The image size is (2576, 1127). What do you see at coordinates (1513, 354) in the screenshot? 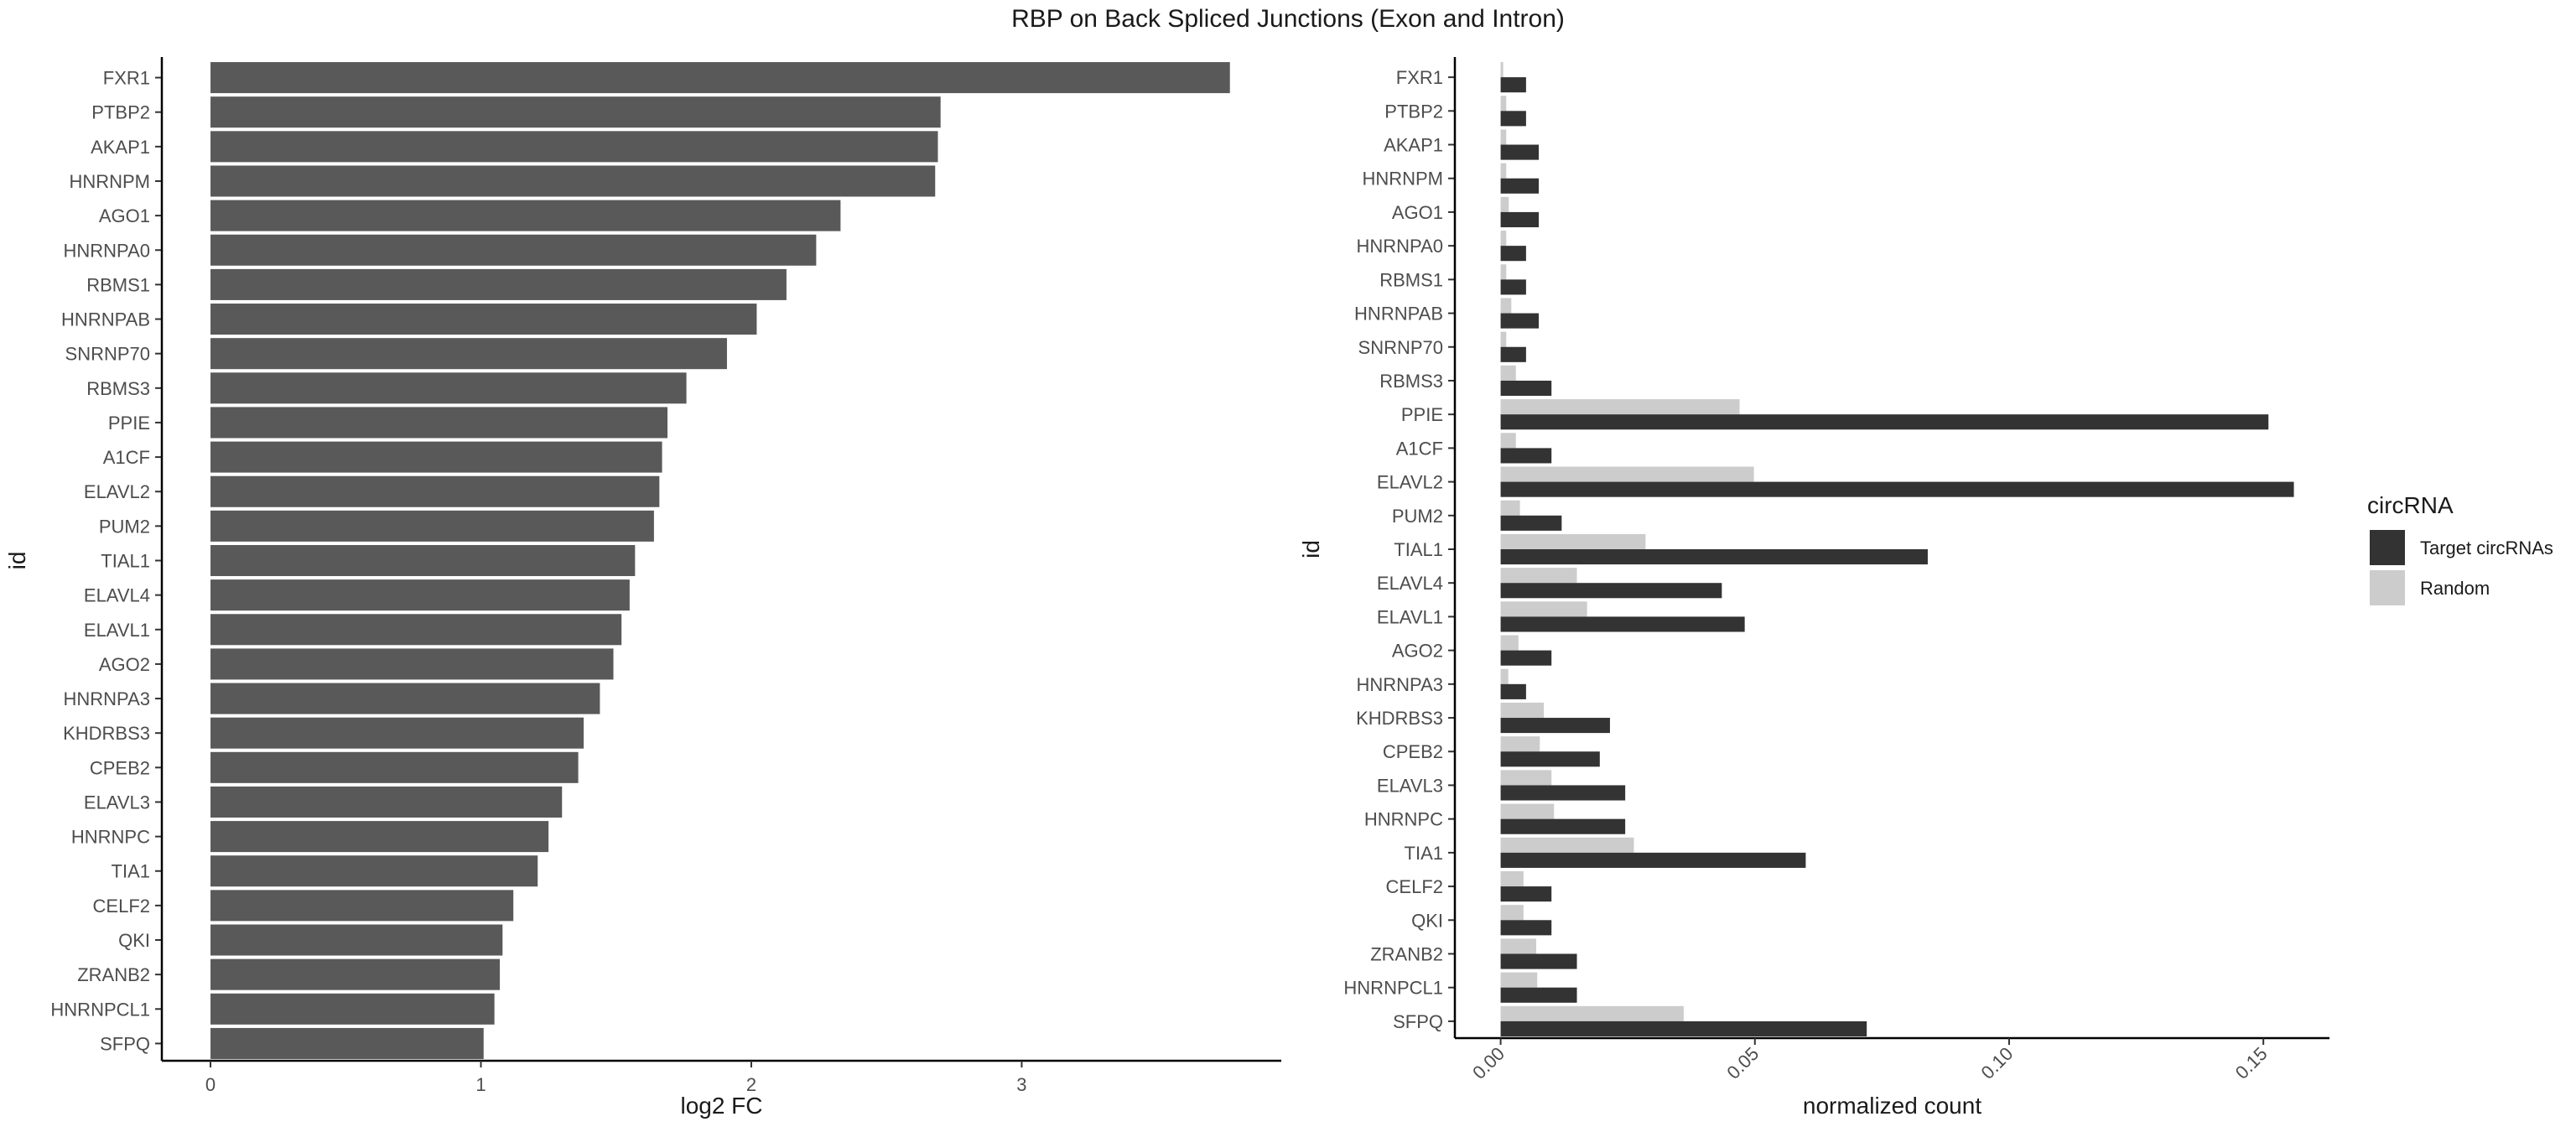
I see `bar-target-snrnp70` at bounding box center [1513, 354].